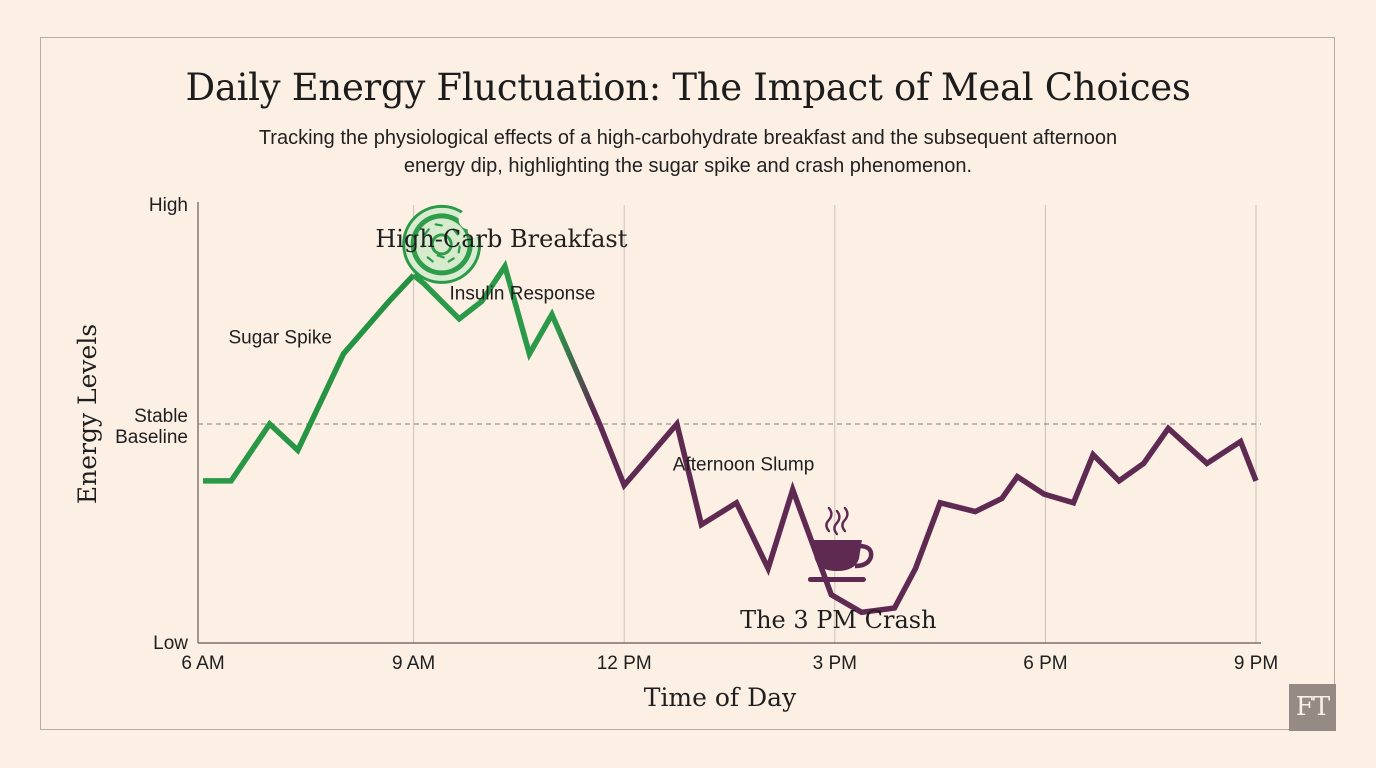  What do you see at coordinates (523, 294) in the screenshot?
I see `annotation-label: Insulin Response` at bounding box center [523, 294].